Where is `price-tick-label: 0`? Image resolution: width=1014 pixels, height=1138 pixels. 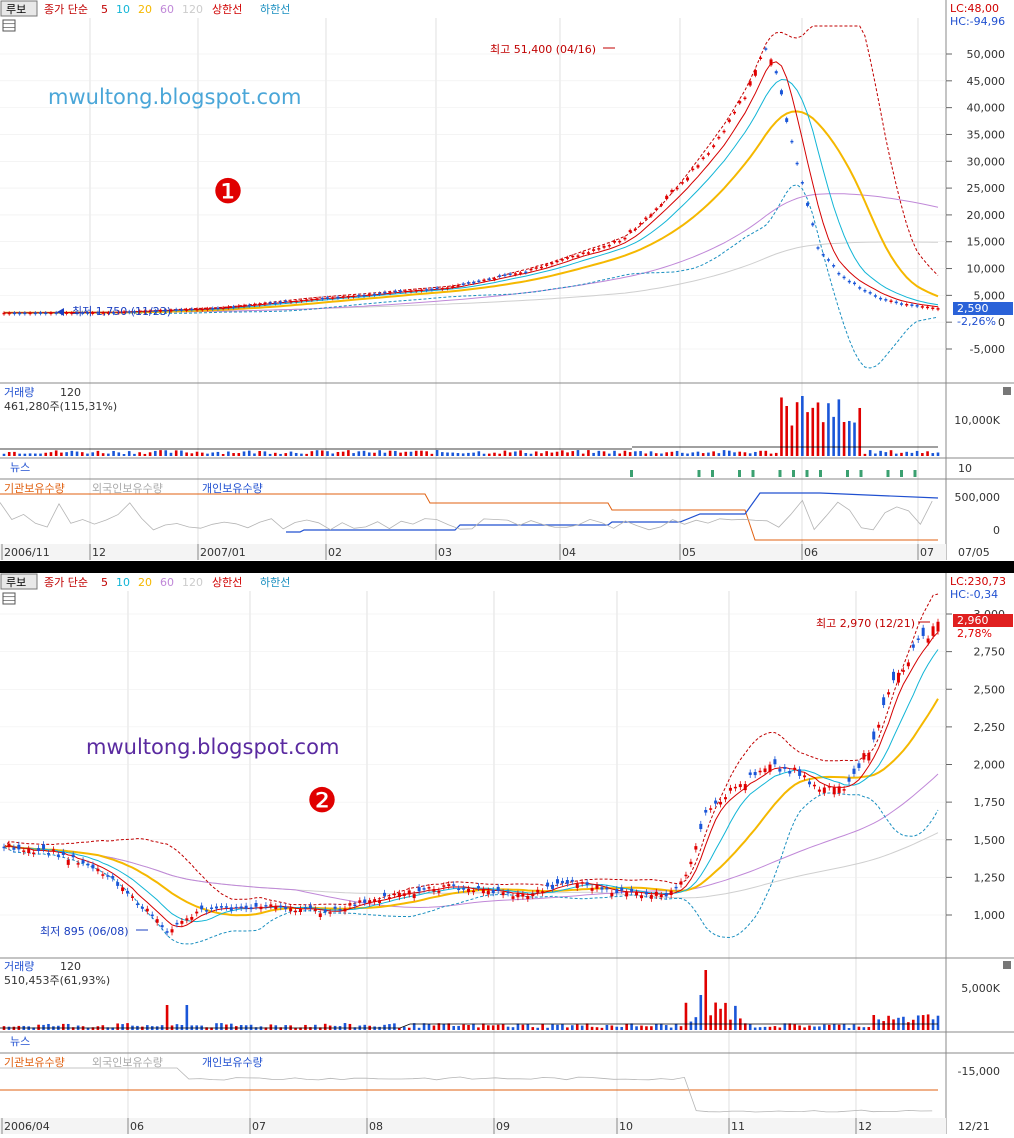
price-tick-label: 0 is located at coordinates (1001, 322).